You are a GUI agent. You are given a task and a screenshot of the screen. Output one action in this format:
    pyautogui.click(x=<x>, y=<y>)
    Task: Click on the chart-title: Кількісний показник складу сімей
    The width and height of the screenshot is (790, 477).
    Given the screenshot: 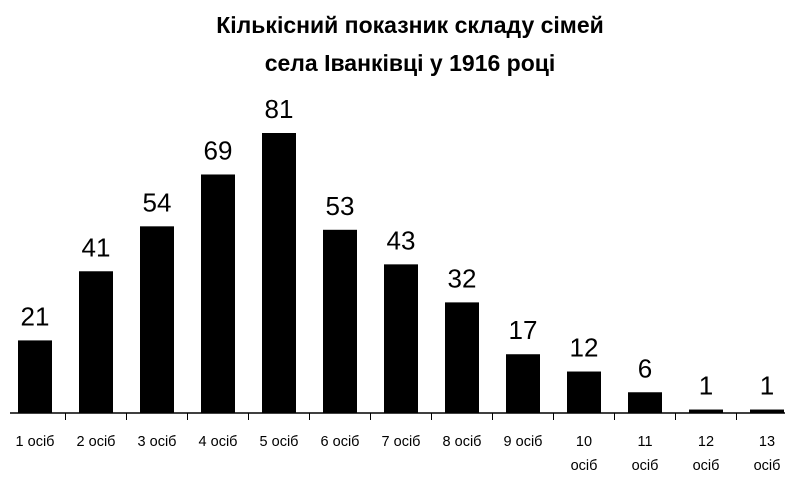 What is the action you would take?
    pyautogui.click(x=410, y=25)
    